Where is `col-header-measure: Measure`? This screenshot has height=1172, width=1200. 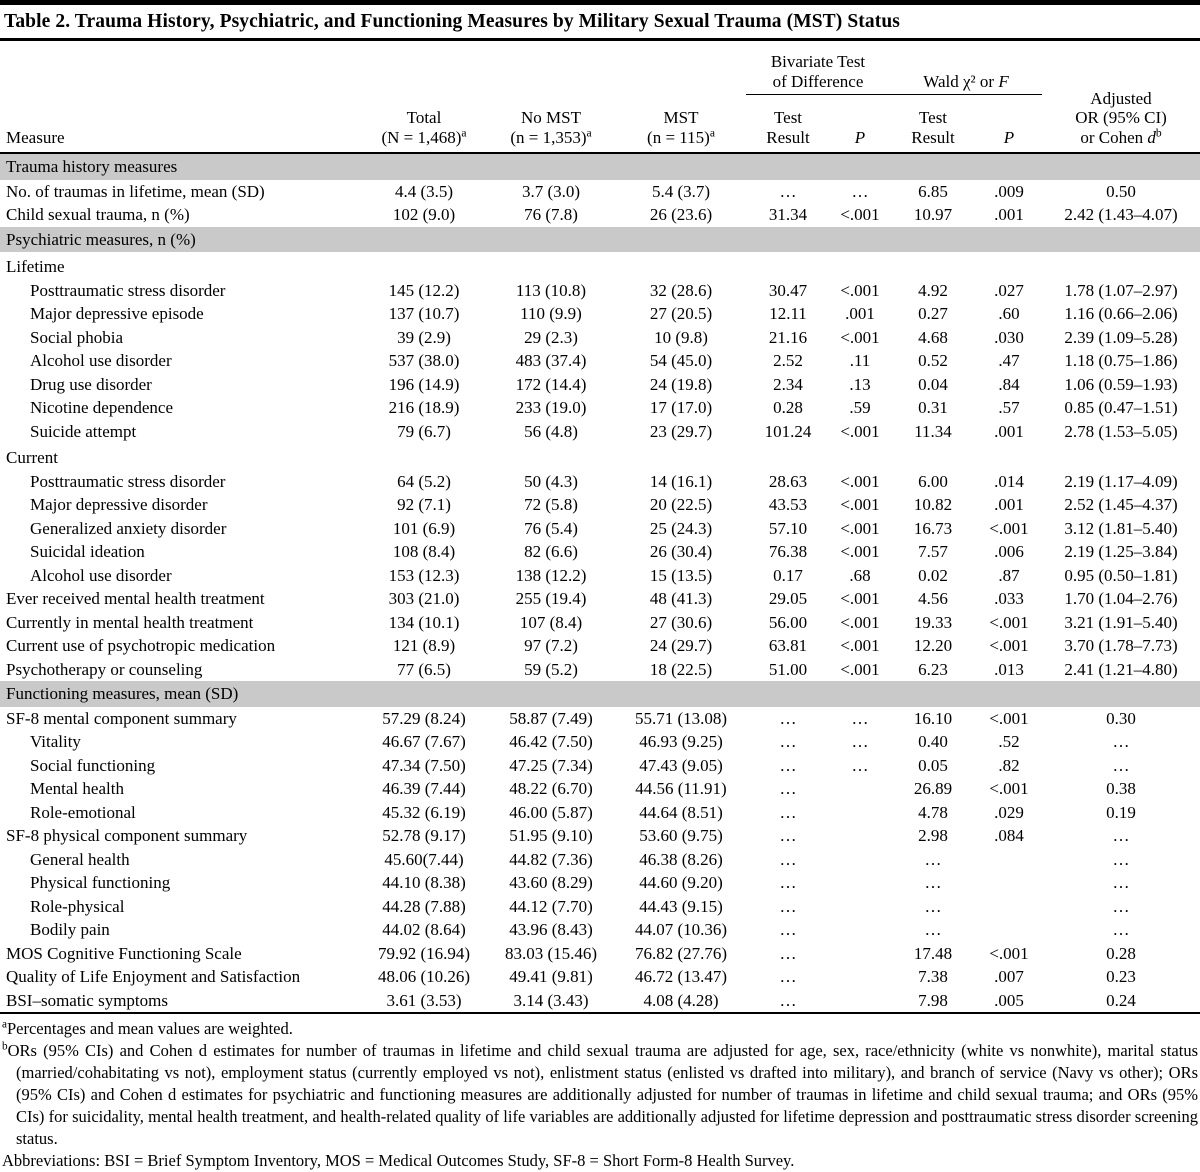 col-header-measure: Measure is located at coordinates (181, 97).